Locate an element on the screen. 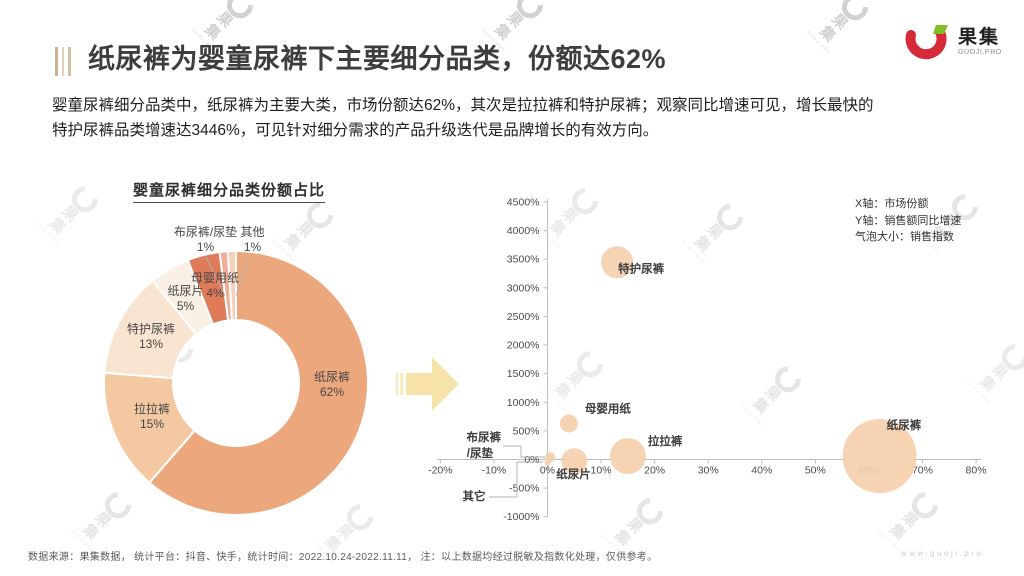 The image size is (1024, 576). y-tick-label: 1500% is located at coordinates (523, 374).